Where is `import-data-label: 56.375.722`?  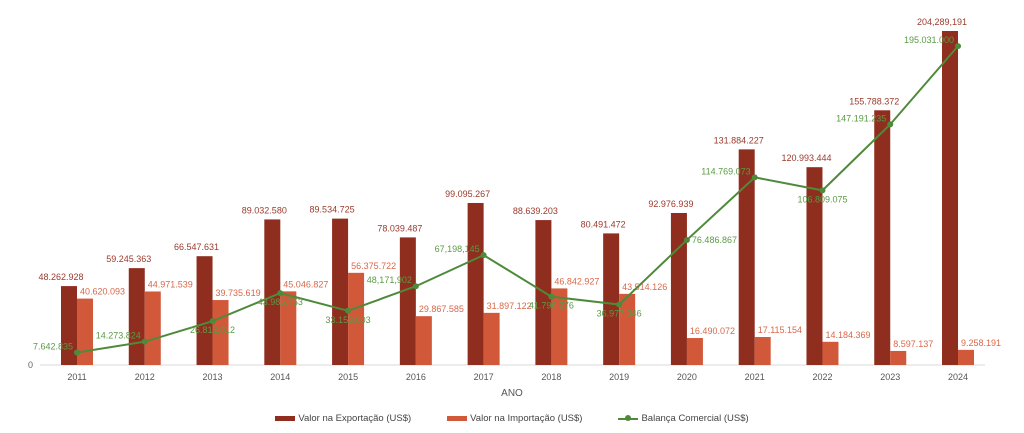 import-data-label: 56.375.722 is located at coordinates (373, 266).